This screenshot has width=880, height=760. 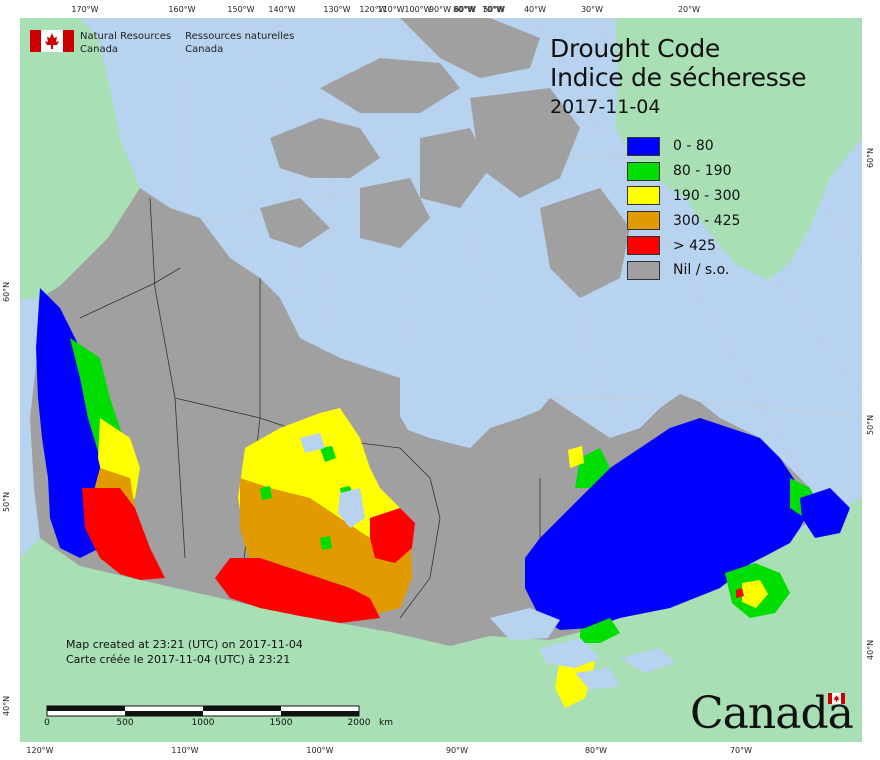 What do you see at coordinates (825, 513) in the screenshot?
I see `drought-newfoundland-blue` at bounding box center [825, 513].